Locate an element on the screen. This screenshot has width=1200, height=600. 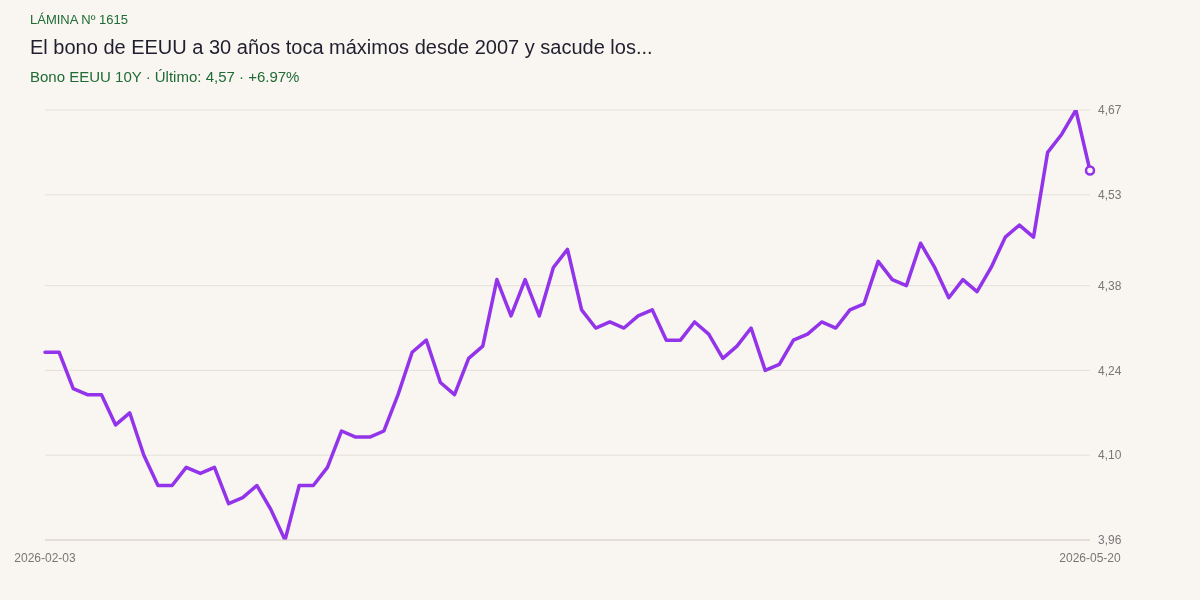
y-tick-label: 4,10 is located at coordinates (1110, 455).